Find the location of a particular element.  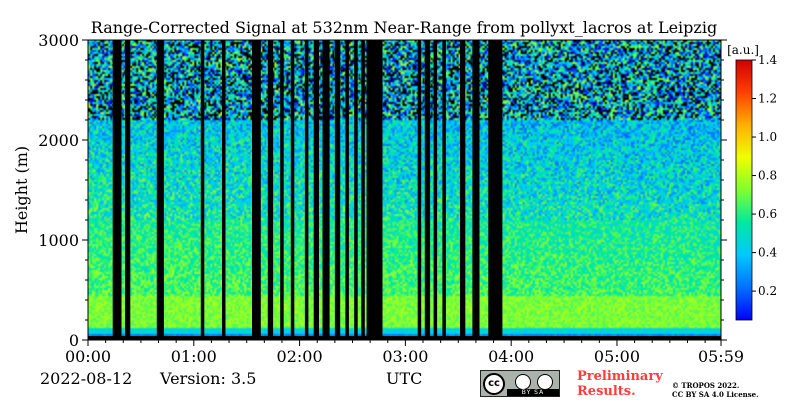

preliminary-line1: Preliminary is located at coordinates (620, 376).